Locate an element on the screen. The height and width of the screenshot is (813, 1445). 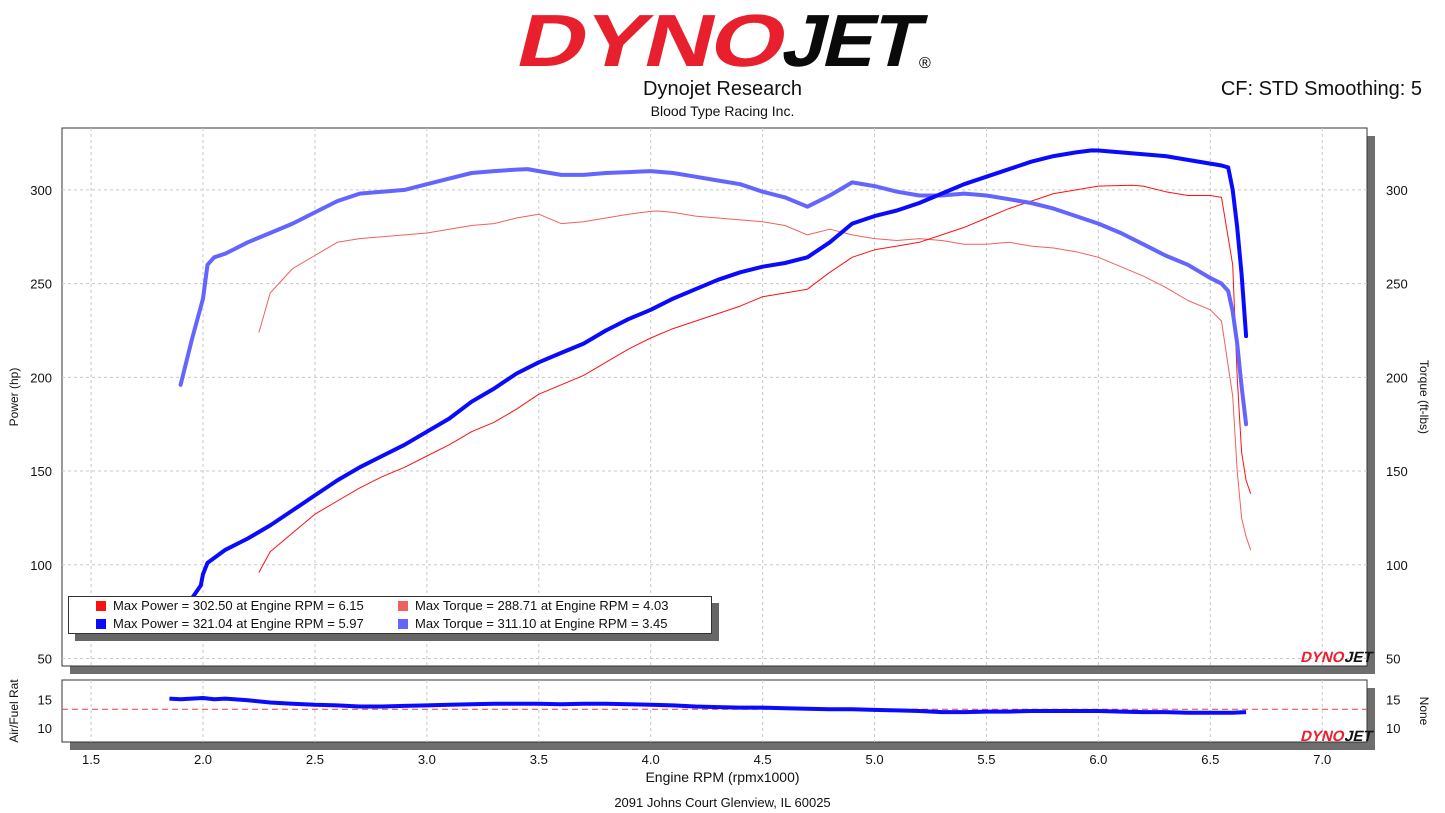
legend-item-run2-power: Max Power = 321.04 at Engine RPM = 5.97 is located at coordinates (230, 623).